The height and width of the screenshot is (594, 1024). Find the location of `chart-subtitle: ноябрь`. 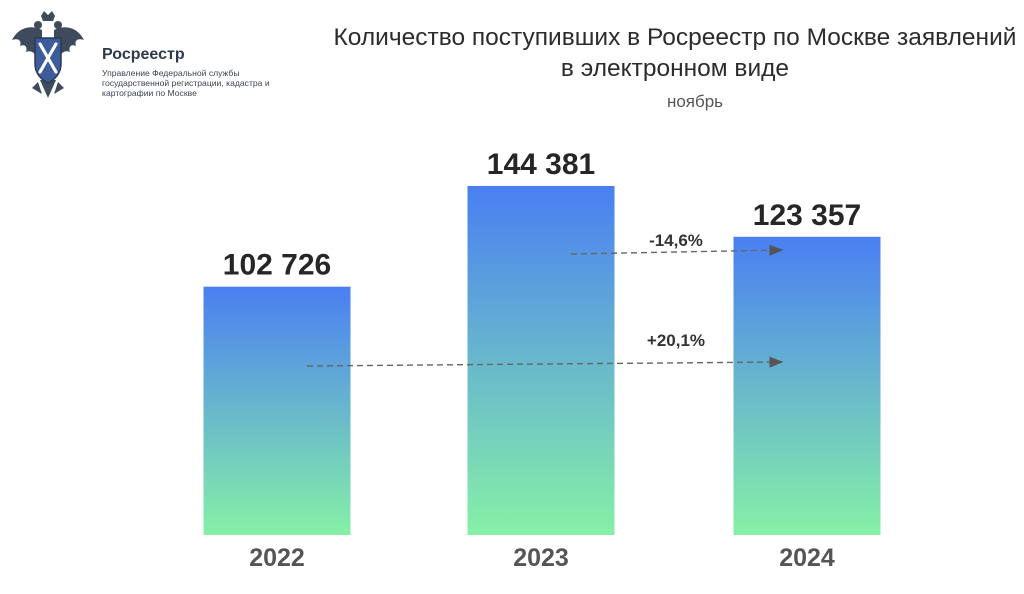

chart-subtitle: ноябрь is located at coordinates (695, 101).